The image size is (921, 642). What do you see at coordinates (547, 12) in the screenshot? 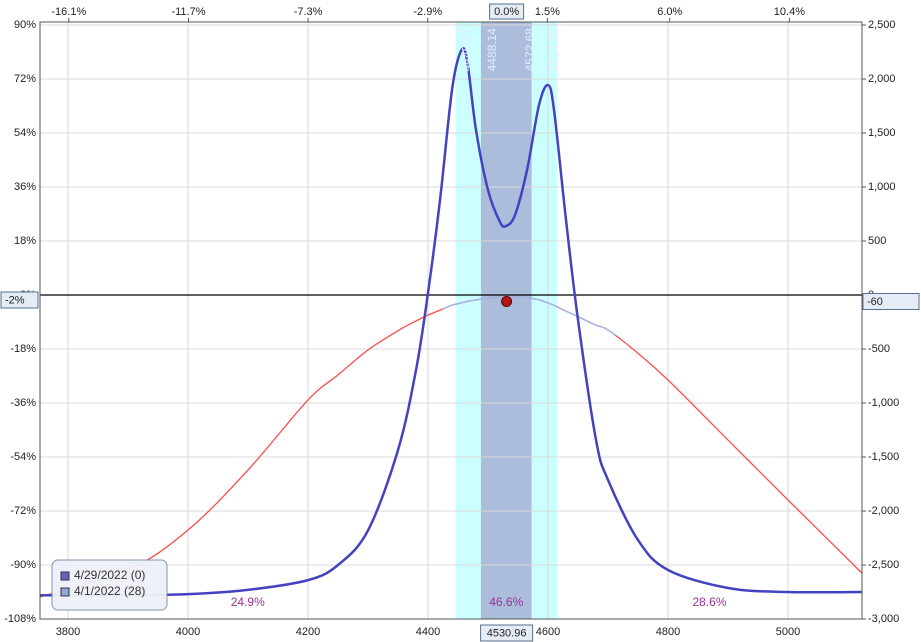
I see `x2-tick-label: 1.5%` at bounding box center [547, 12].